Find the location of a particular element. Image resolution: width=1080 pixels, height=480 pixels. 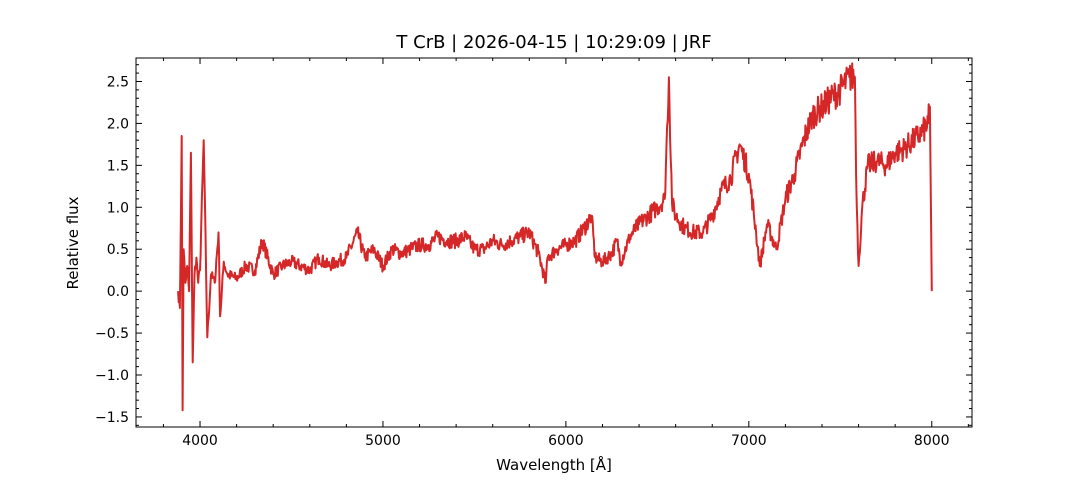

y-tick-label: −1.0 is located at coordinates (112, 376).